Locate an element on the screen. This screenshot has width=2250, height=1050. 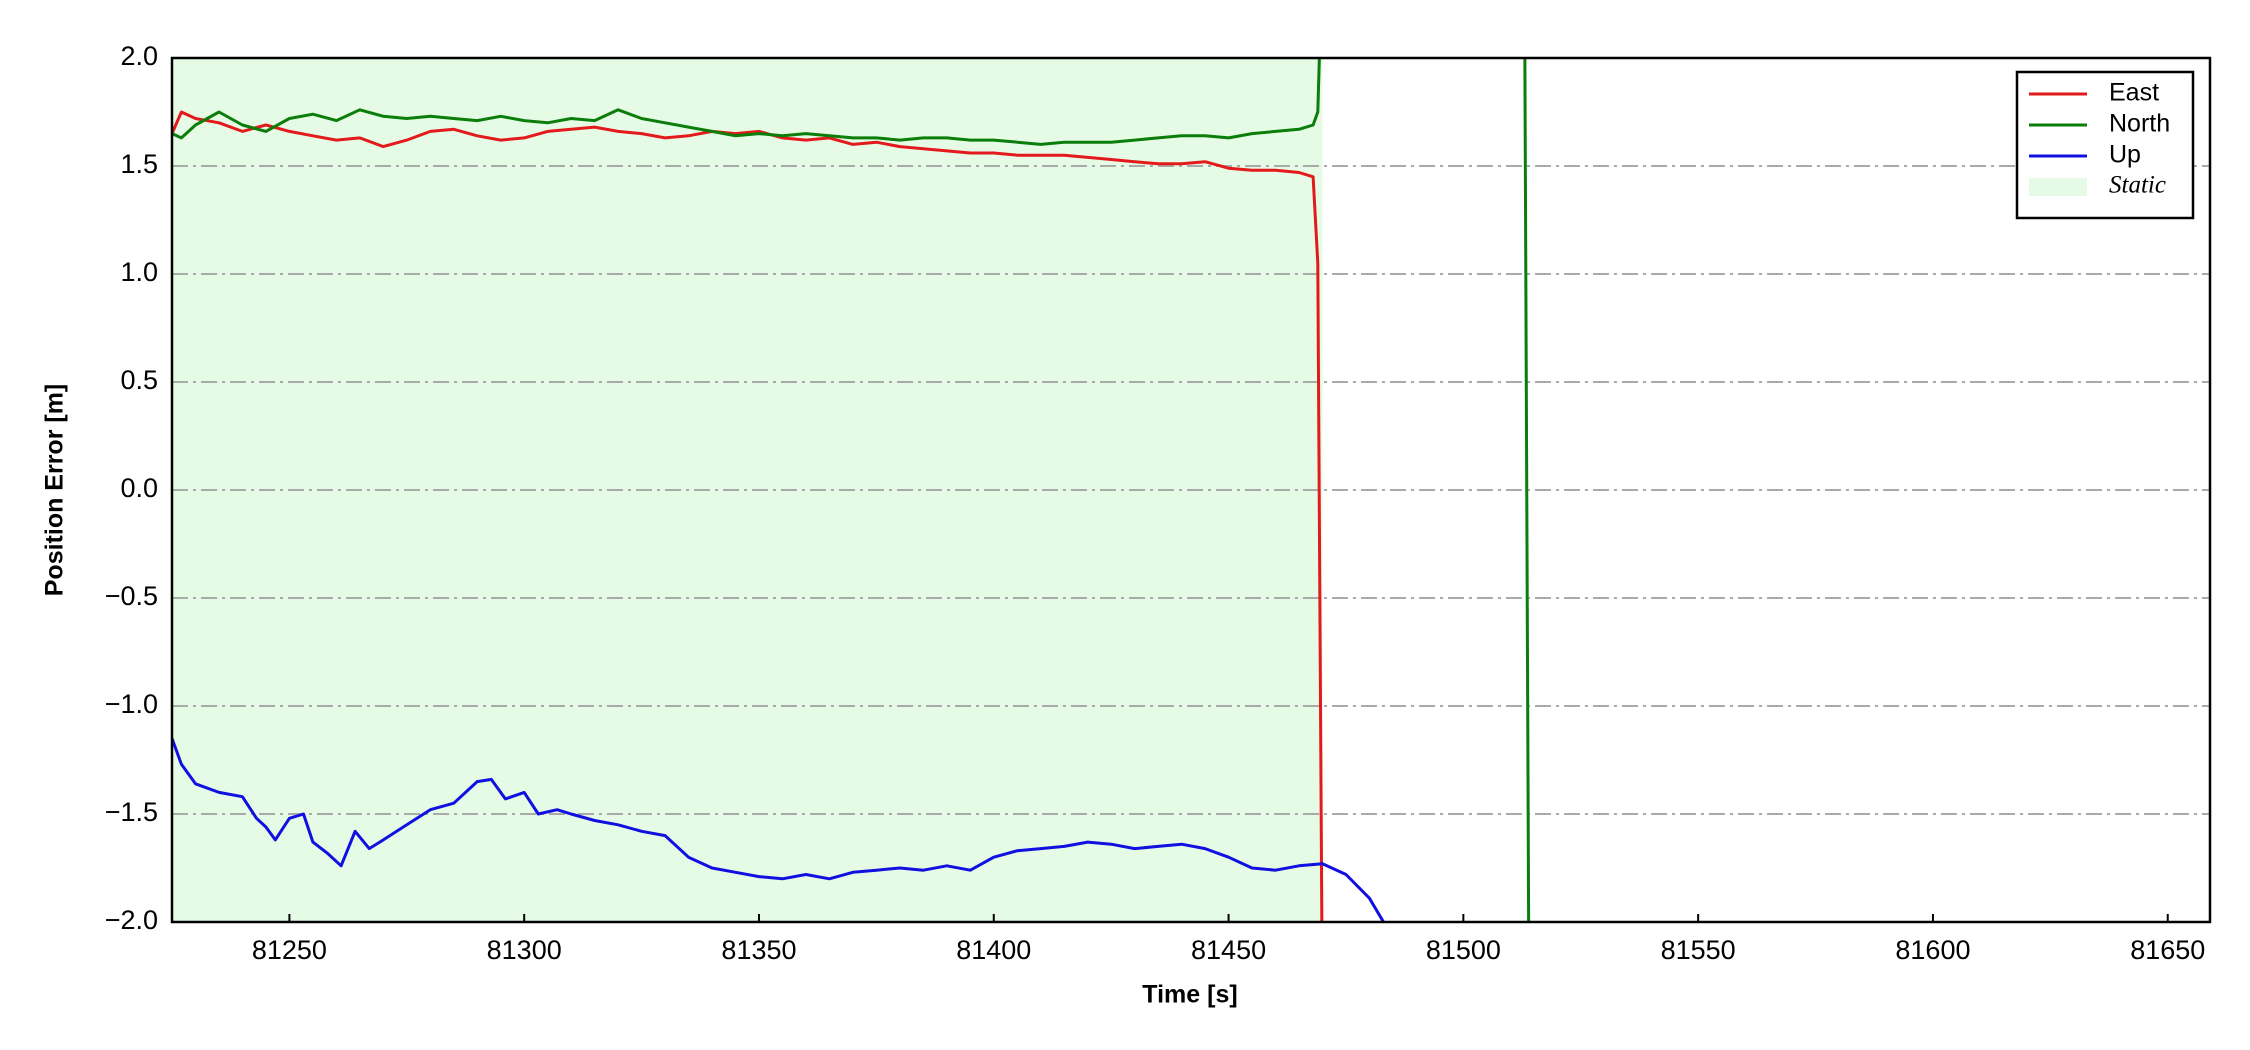
y-tick-label: 2.0 is located at coordinates (139, 56).